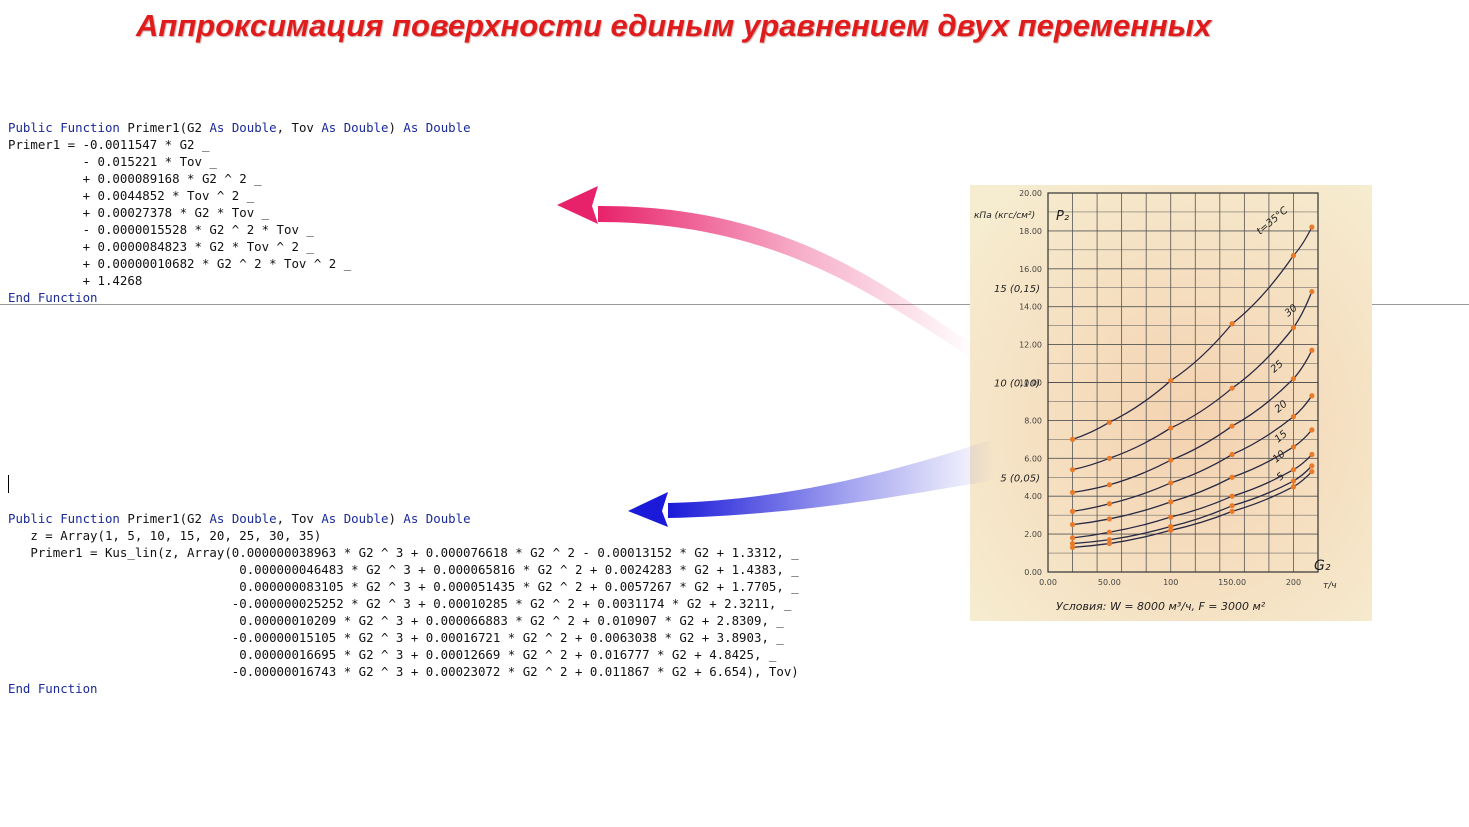  I want to click on y-handwritten-label: 5 (0,05), so click(1020, 478).